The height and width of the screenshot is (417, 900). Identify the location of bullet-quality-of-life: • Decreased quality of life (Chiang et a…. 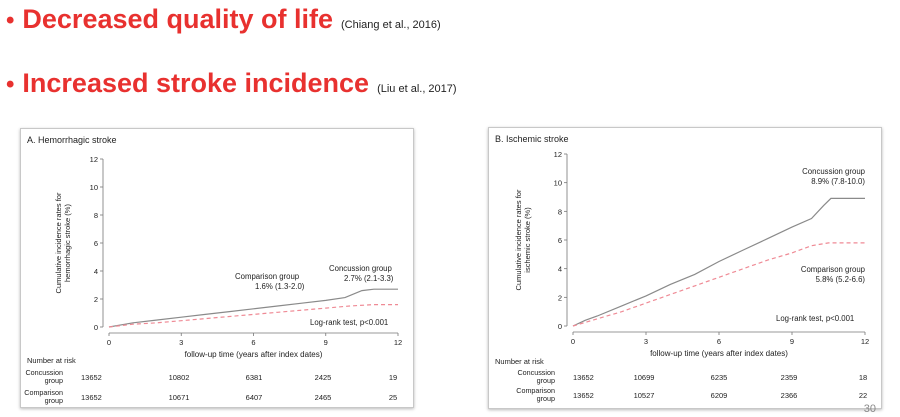
(223, 19).